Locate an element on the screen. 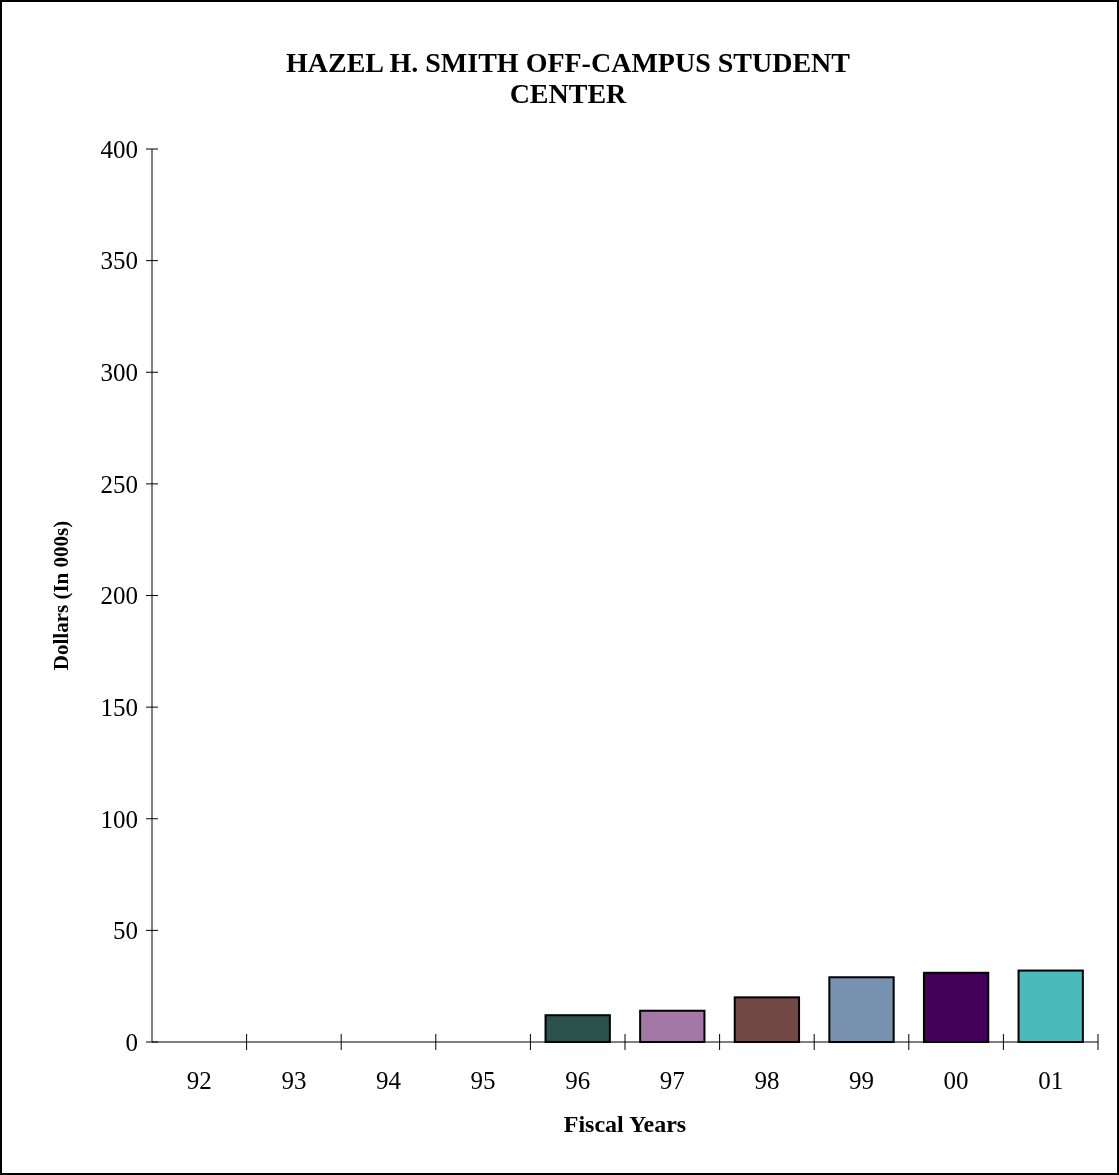  y-tick-label: 250 is located at coordinates (119, 484).